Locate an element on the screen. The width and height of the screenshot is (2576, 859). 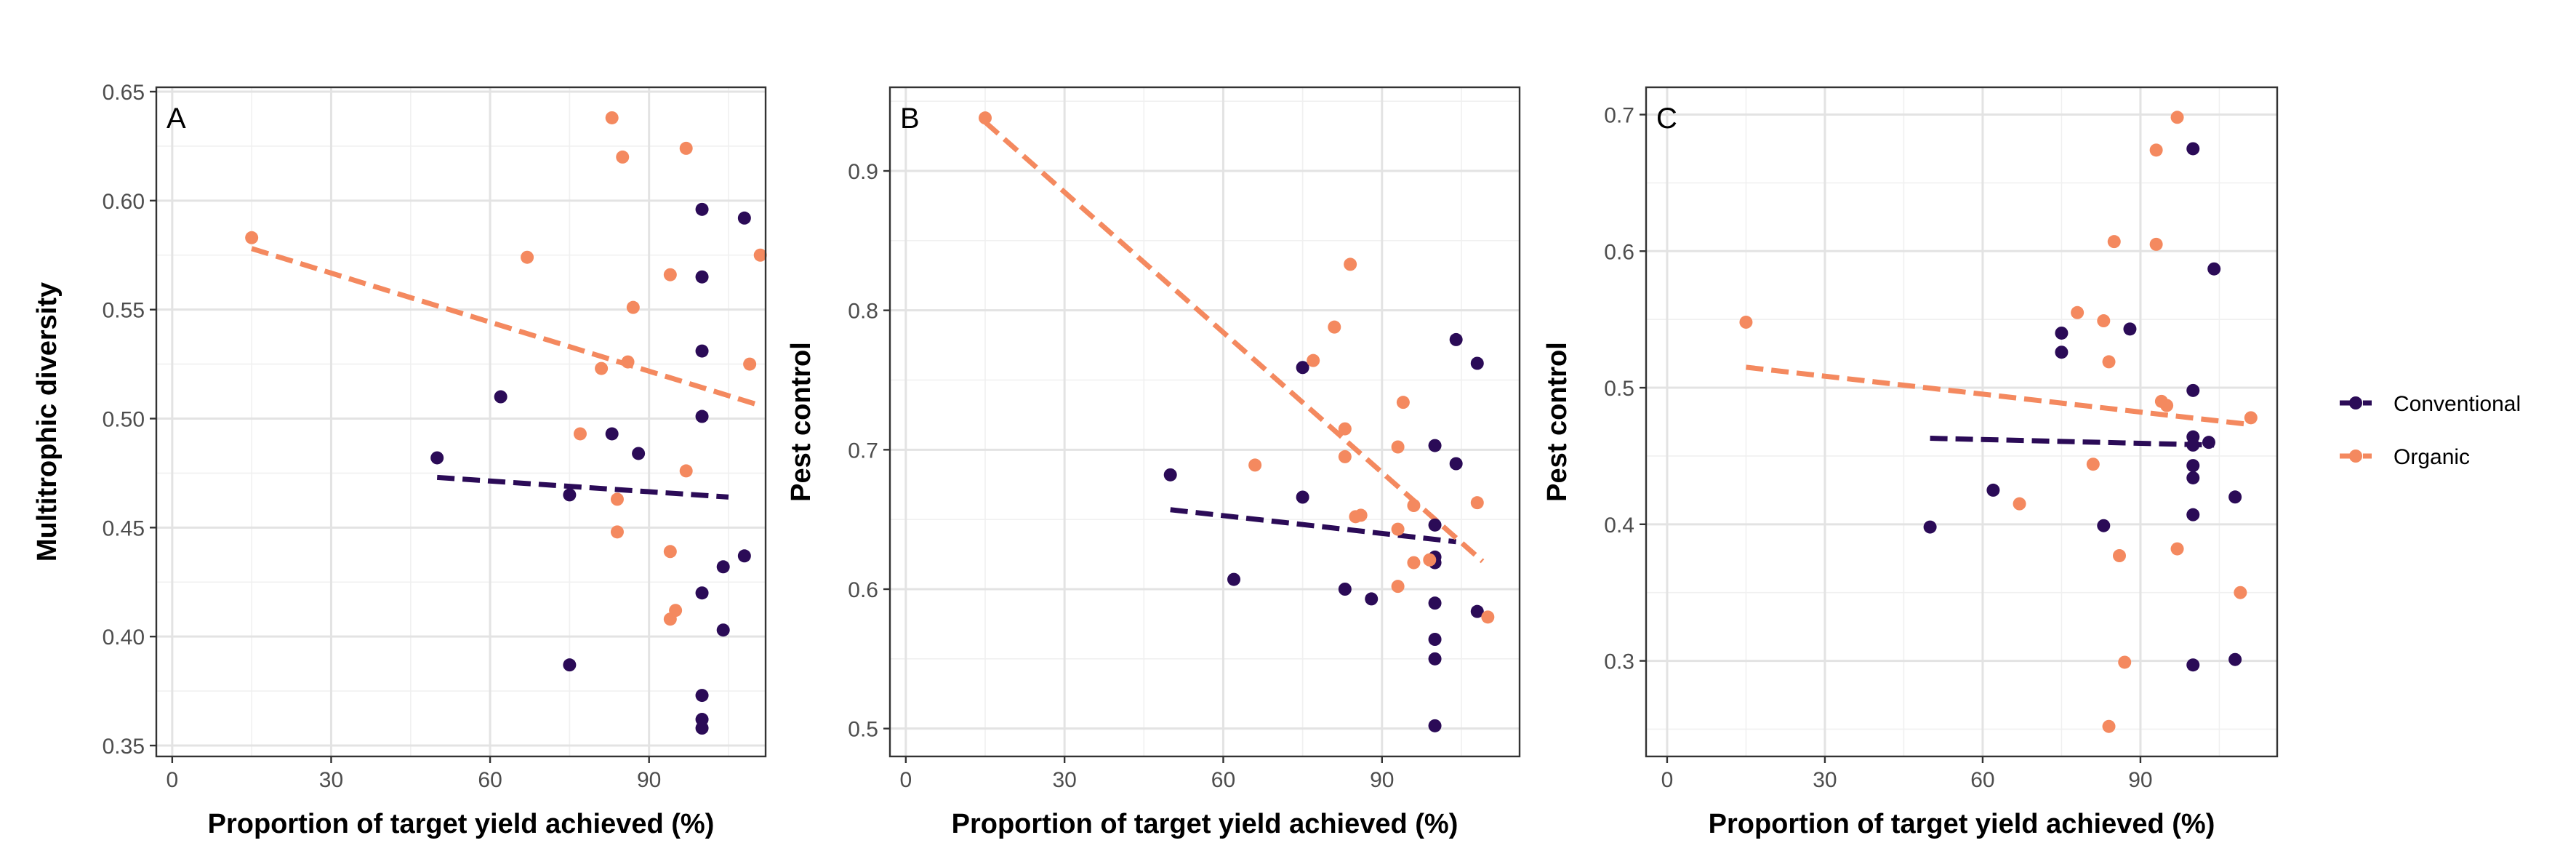
panel-a-x-tick-label: 60 is located at coordinates (490, 780).